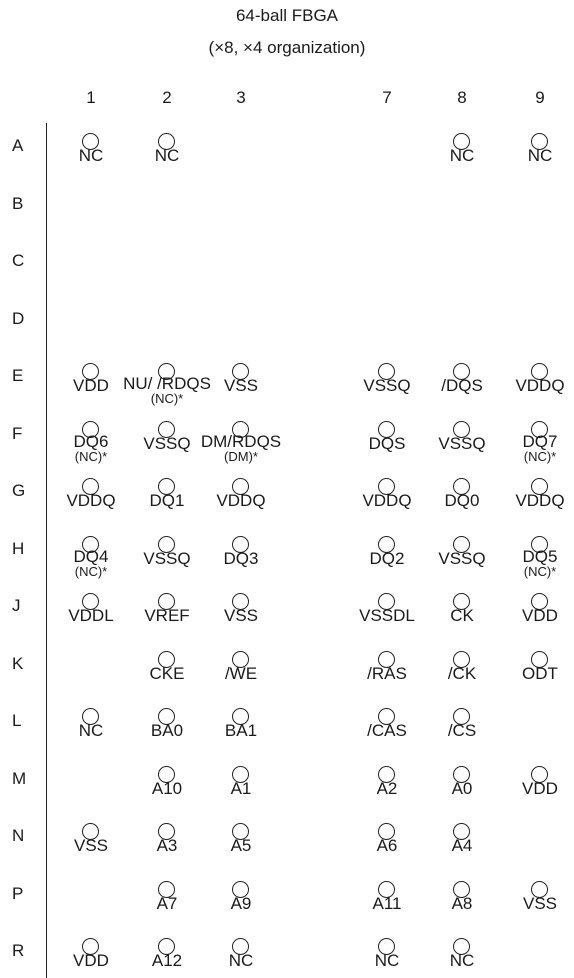  Describe the element at coordinates (18, 145) in the screenshot. I see `row-header: A` at that location.